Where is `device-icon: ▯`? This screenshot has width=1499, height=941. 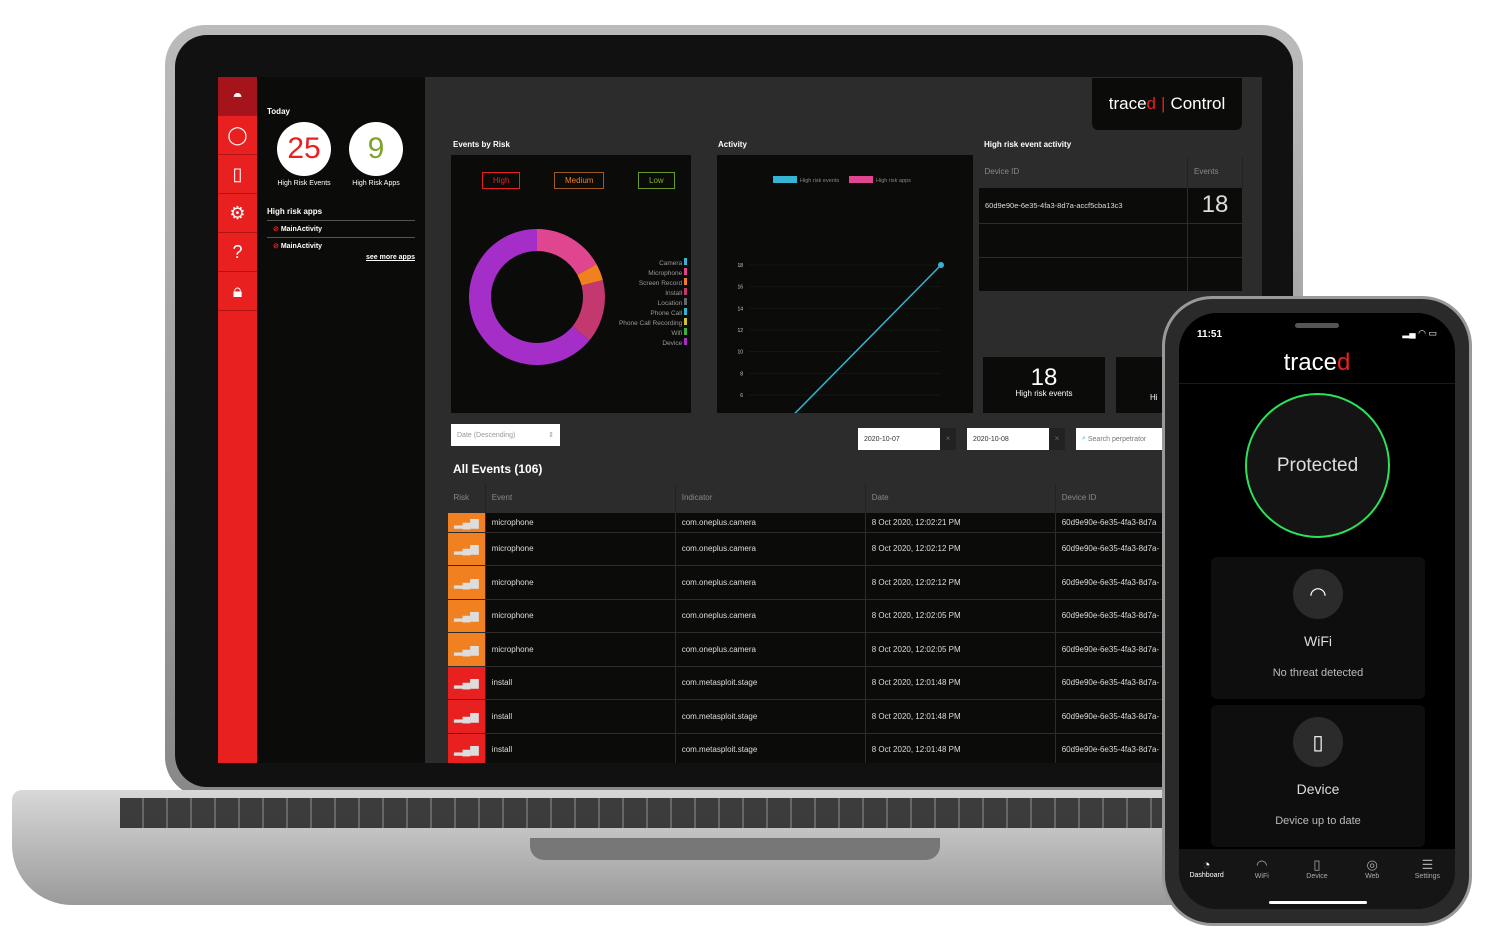
device-icon: ▯ is located at coordinates (237, 174).